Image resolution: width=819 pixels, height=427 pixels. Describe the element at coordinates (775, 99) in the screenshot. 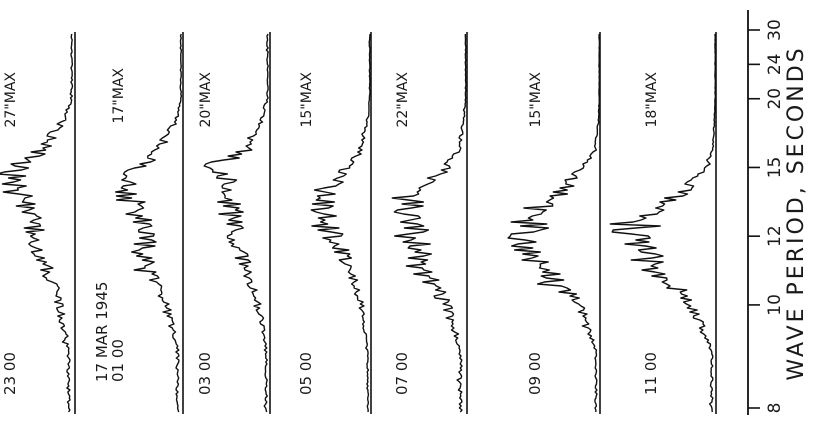

I see `axis-tick-label: 20` at that location.